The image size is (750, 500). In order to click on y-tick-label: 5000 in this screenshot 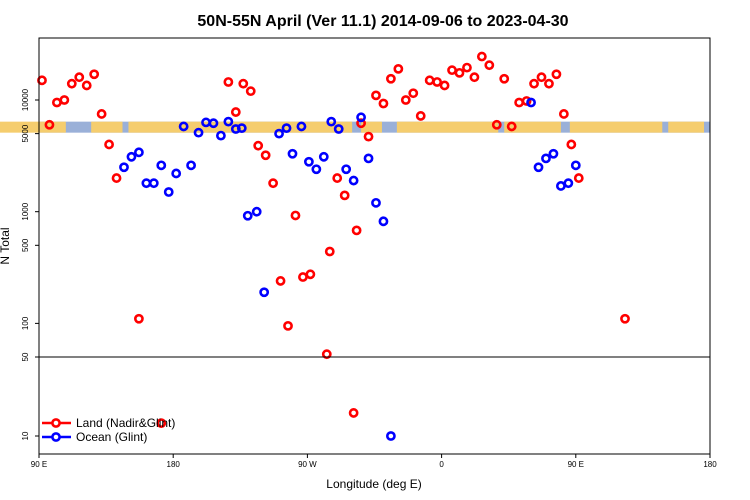, I will do `click(25, 133)`.